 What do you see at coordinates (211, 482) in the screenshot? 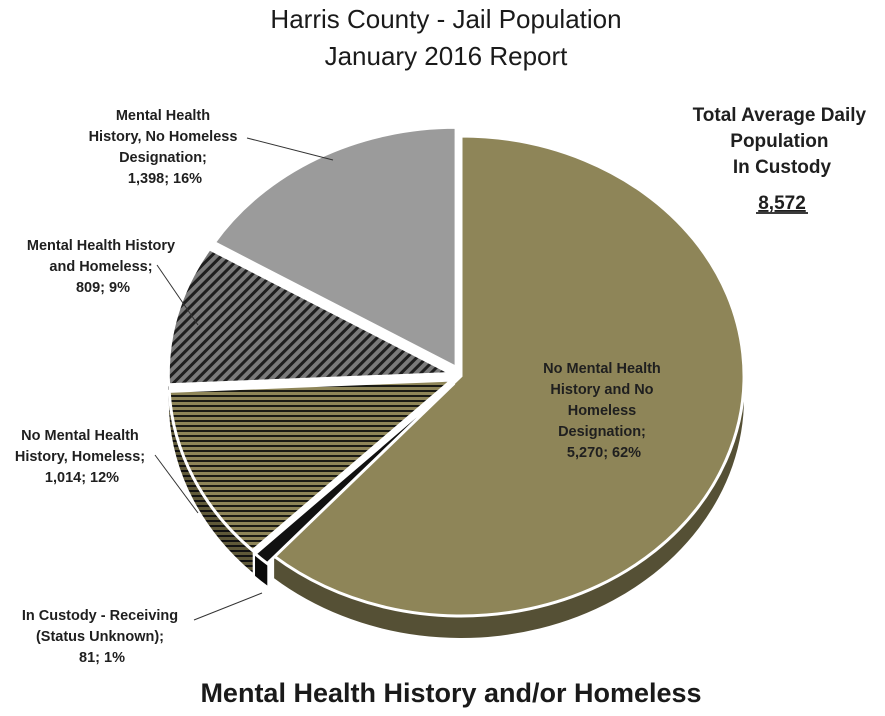
I see `slice-no-mh-homeless-side` at bounding box center [211, 482].